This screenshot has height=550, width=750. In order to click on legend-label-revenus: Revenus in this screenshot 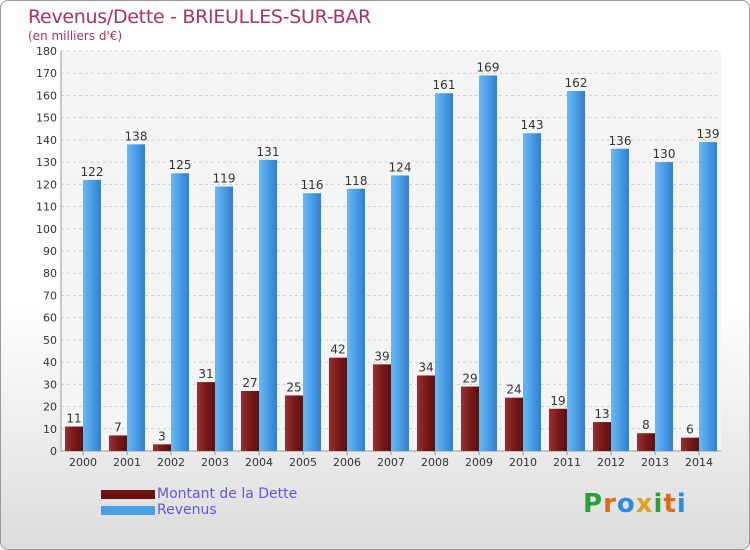, I will do `click(187, 510)`.